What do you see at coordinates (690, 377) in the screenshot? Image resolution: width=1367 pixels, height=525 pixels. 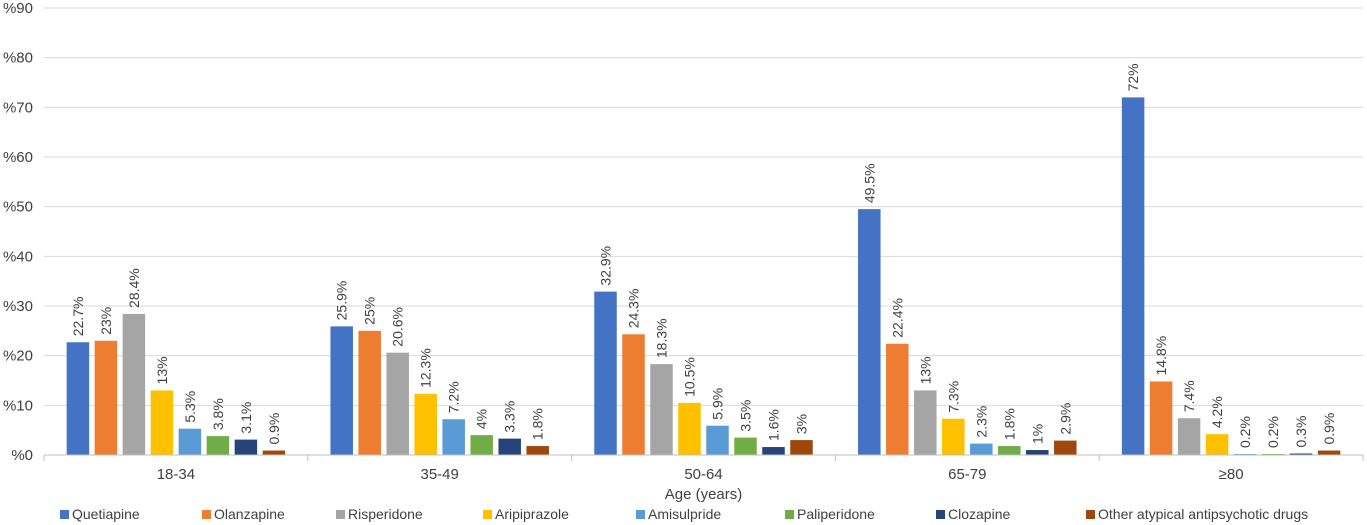 I see `data-label: 10.5%` at bounding box center [690, 377].